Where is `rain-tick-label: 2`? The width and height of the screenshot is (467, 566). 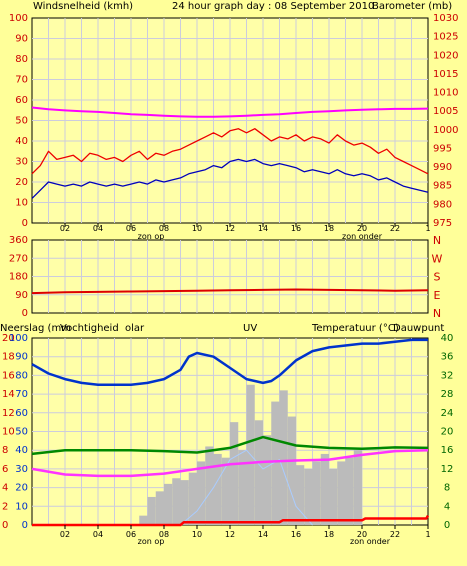 rain-tick-label: 2 is located at coordinates (5, 506).